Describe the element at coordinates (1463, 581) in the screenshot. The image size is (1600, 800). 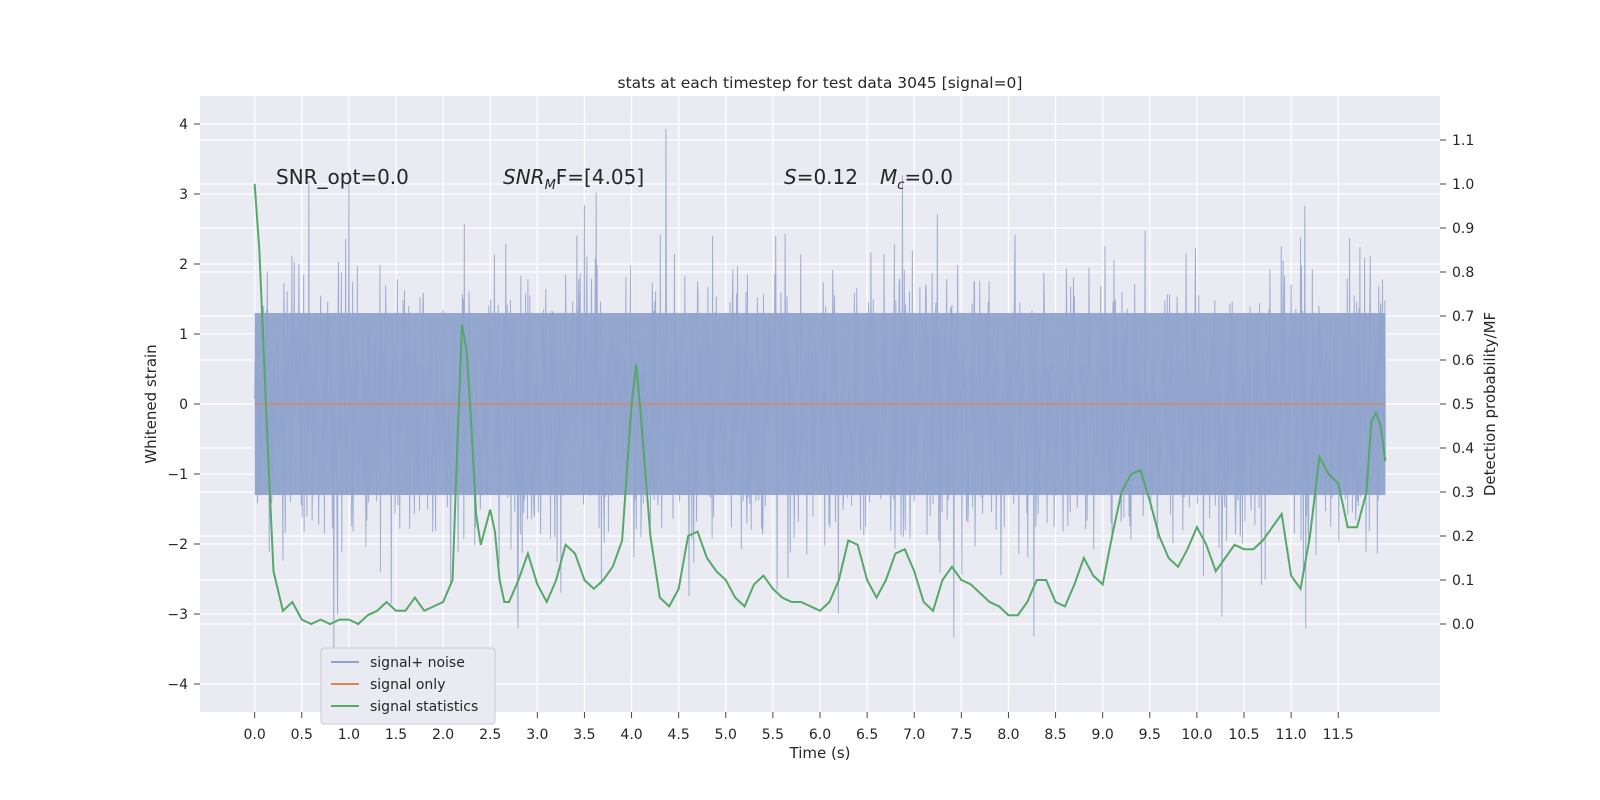
I see `y-right-tick-label-10: 0.1` at that location.